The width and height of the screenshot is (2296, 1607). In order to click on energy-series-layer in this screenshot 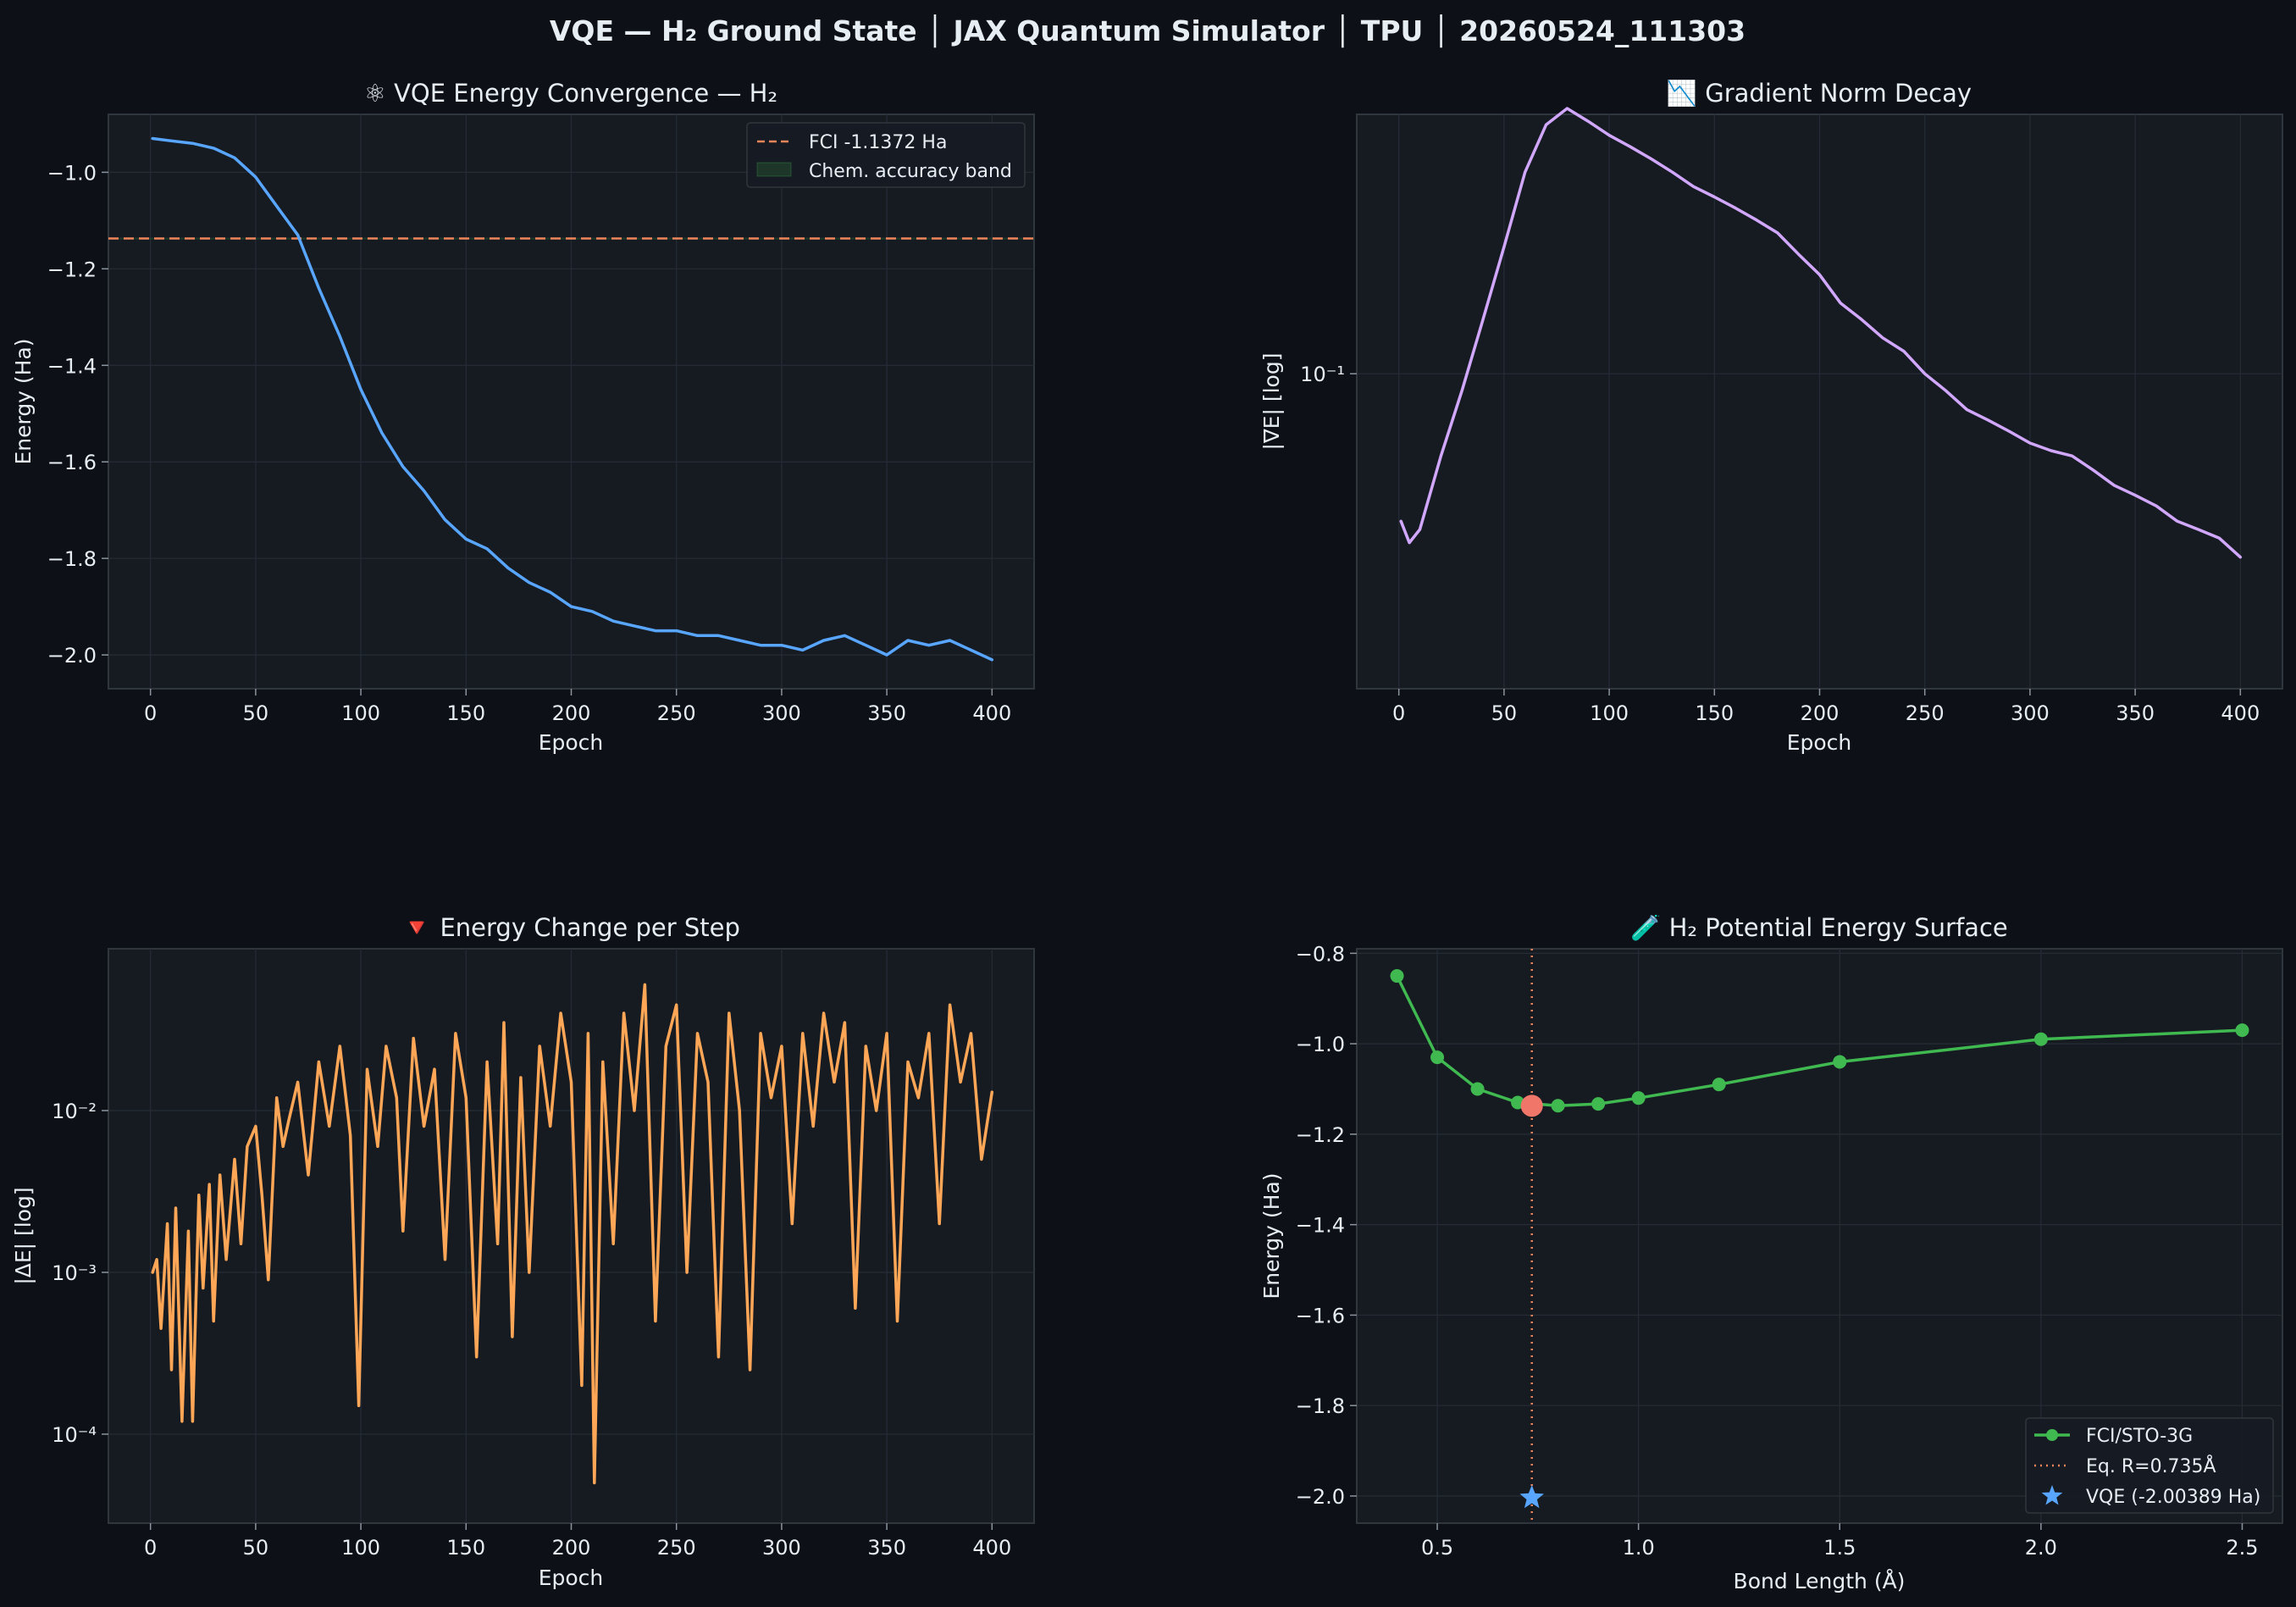, I will do `click(572, 399)`.